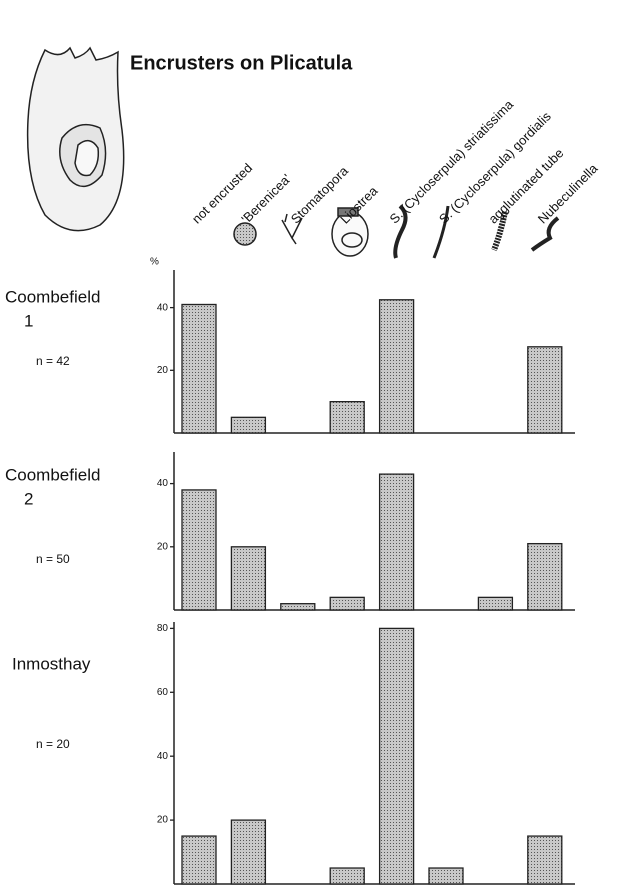 The height and width of the screenshot is (893, 637). Describe the element at coordinates (53, 361) in the screenshot. I see `sample-size: n = 42` at that location.